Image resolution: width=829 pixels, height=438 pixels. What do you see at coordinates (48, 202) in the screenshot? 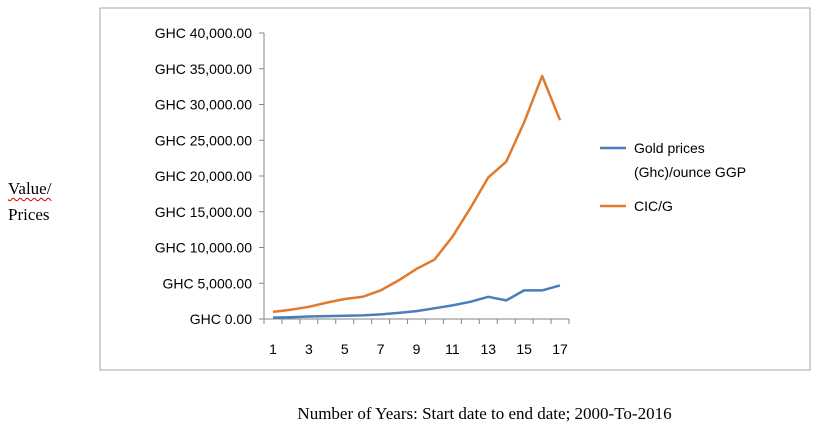
I see `y-axis-label: Value/ Prices` at bounding box center [48, 202].